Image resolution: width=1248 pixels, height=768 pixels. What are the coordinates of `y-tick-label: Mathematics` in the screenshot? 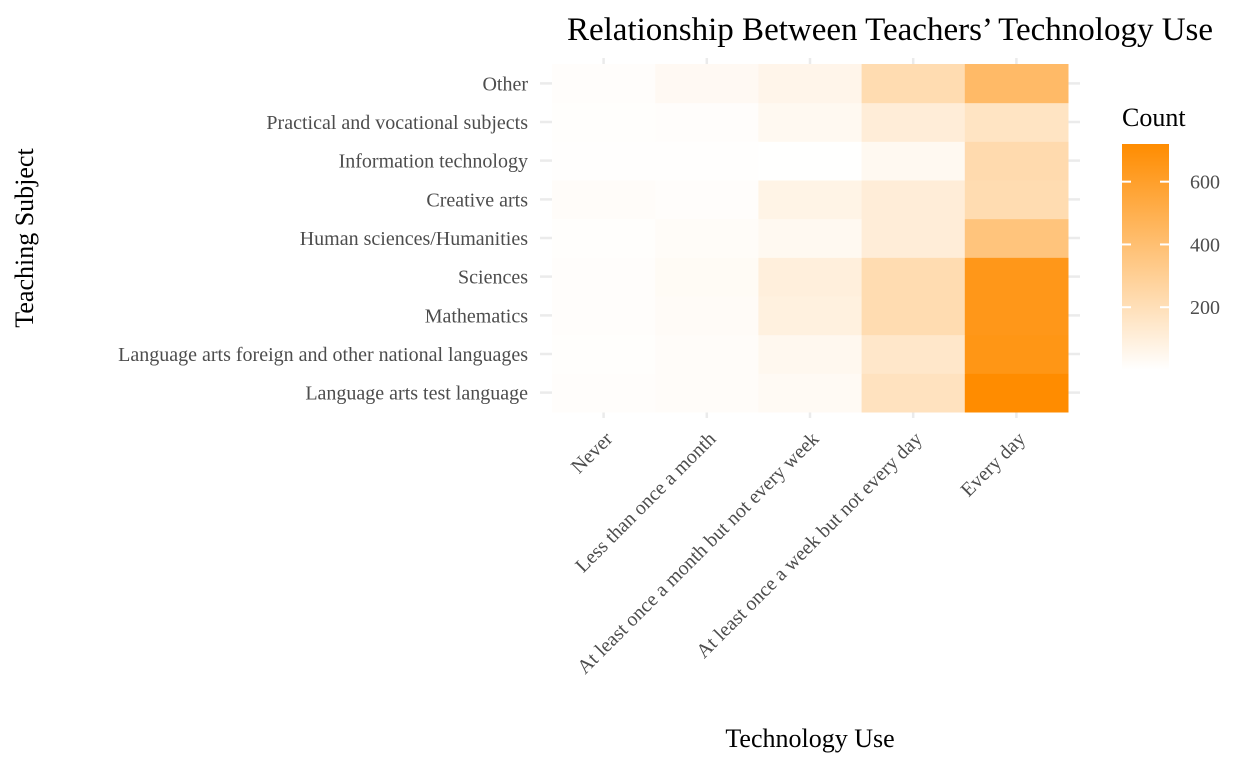 It's located at (477, 316).